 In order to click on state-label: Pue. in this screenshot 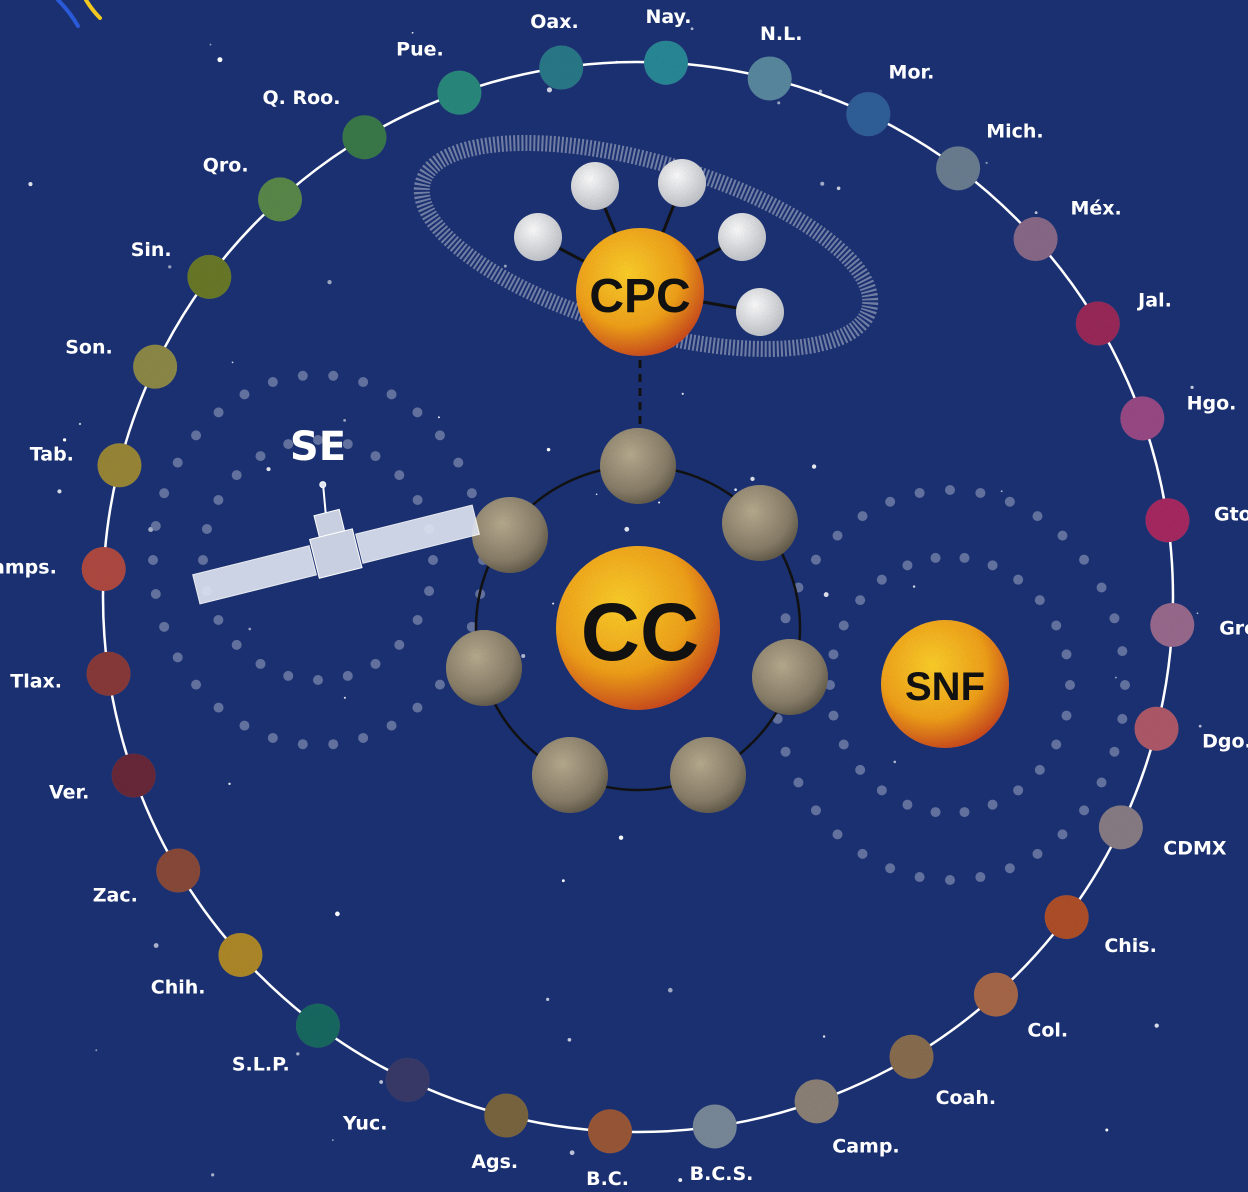, I will do `click(420, 49)`.